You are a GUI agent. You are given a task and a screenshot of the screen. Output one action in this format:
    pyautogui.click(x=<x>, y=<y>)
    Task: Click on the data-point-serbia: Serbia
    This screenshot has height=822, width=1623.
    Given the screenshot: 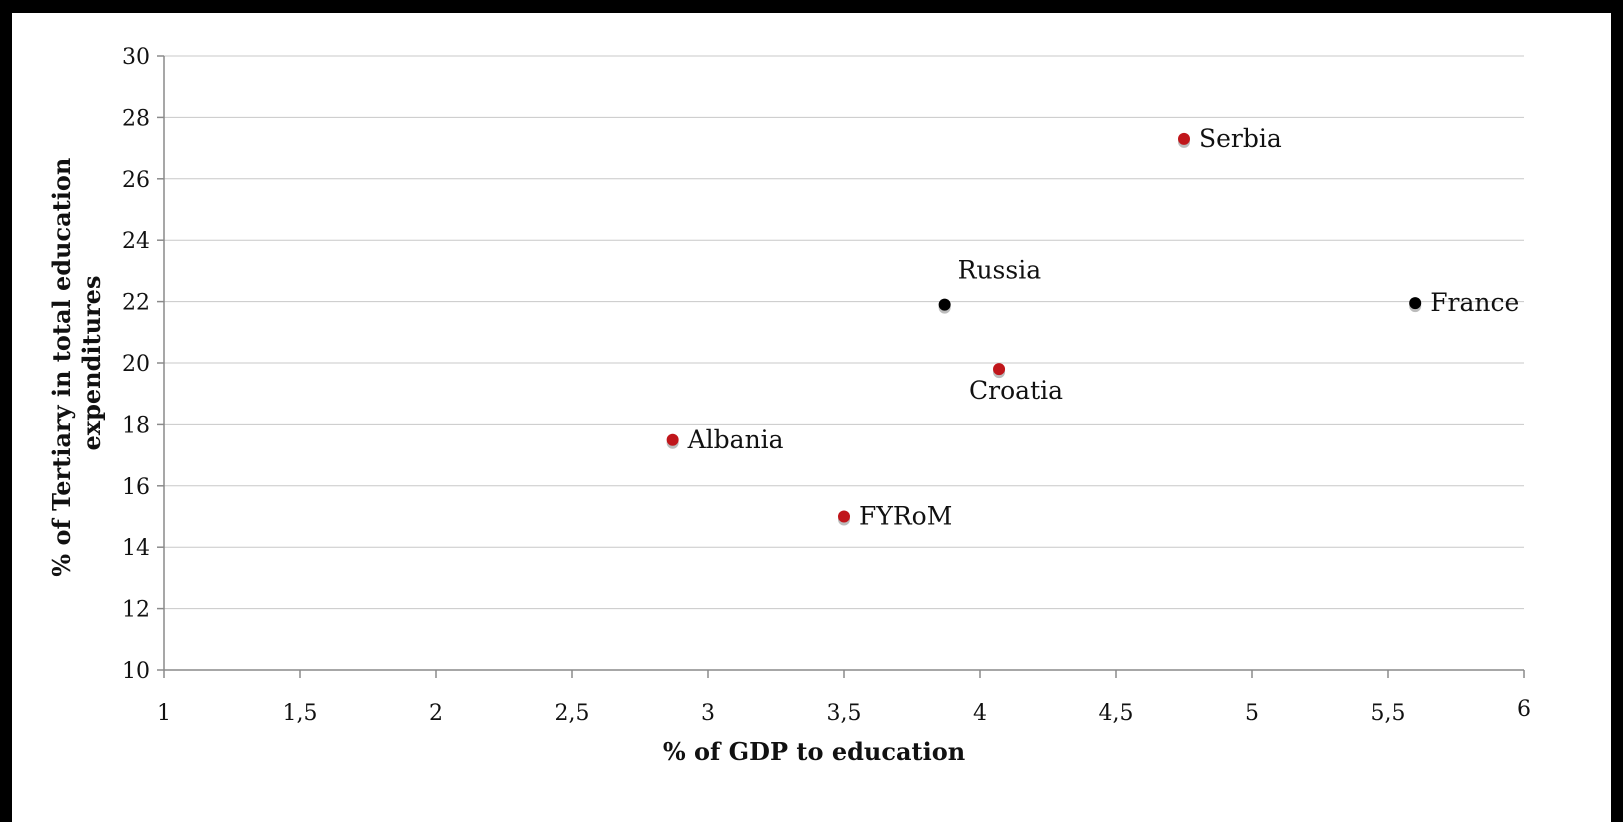 What is the action you would take?
    pyautogui.click(x=1230, y=138)
    